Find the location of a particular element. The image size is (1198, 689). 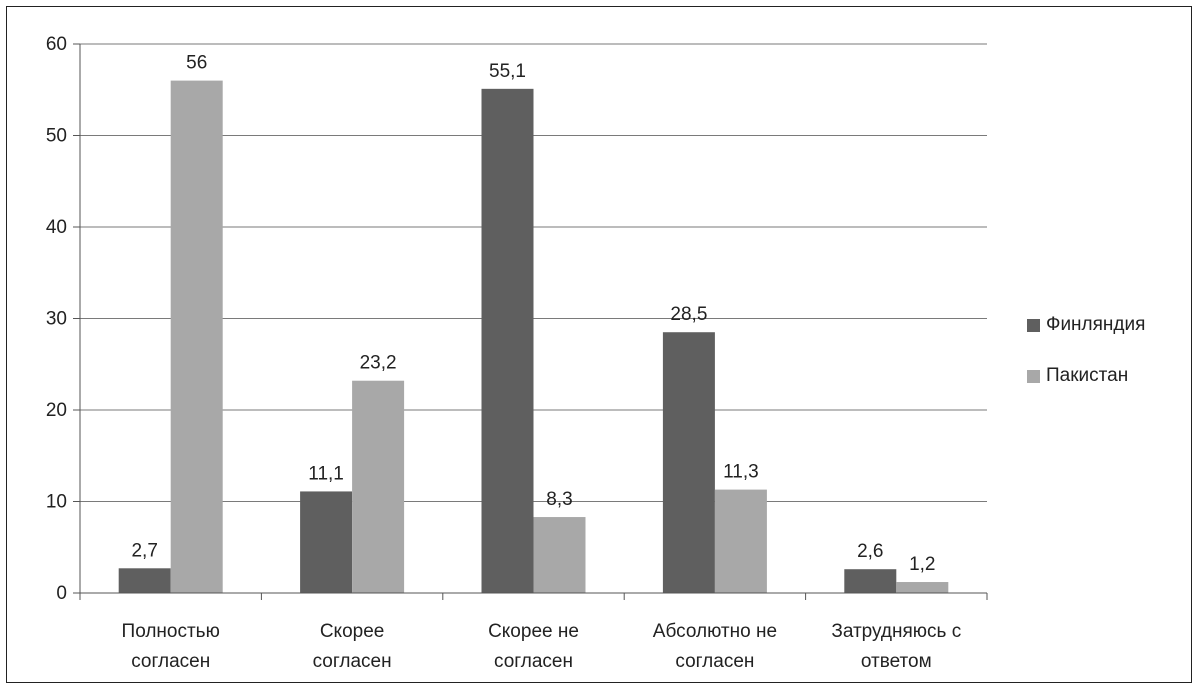

data-label-series-0-cat-3: 28,5 is located at coordinates (688, 314).